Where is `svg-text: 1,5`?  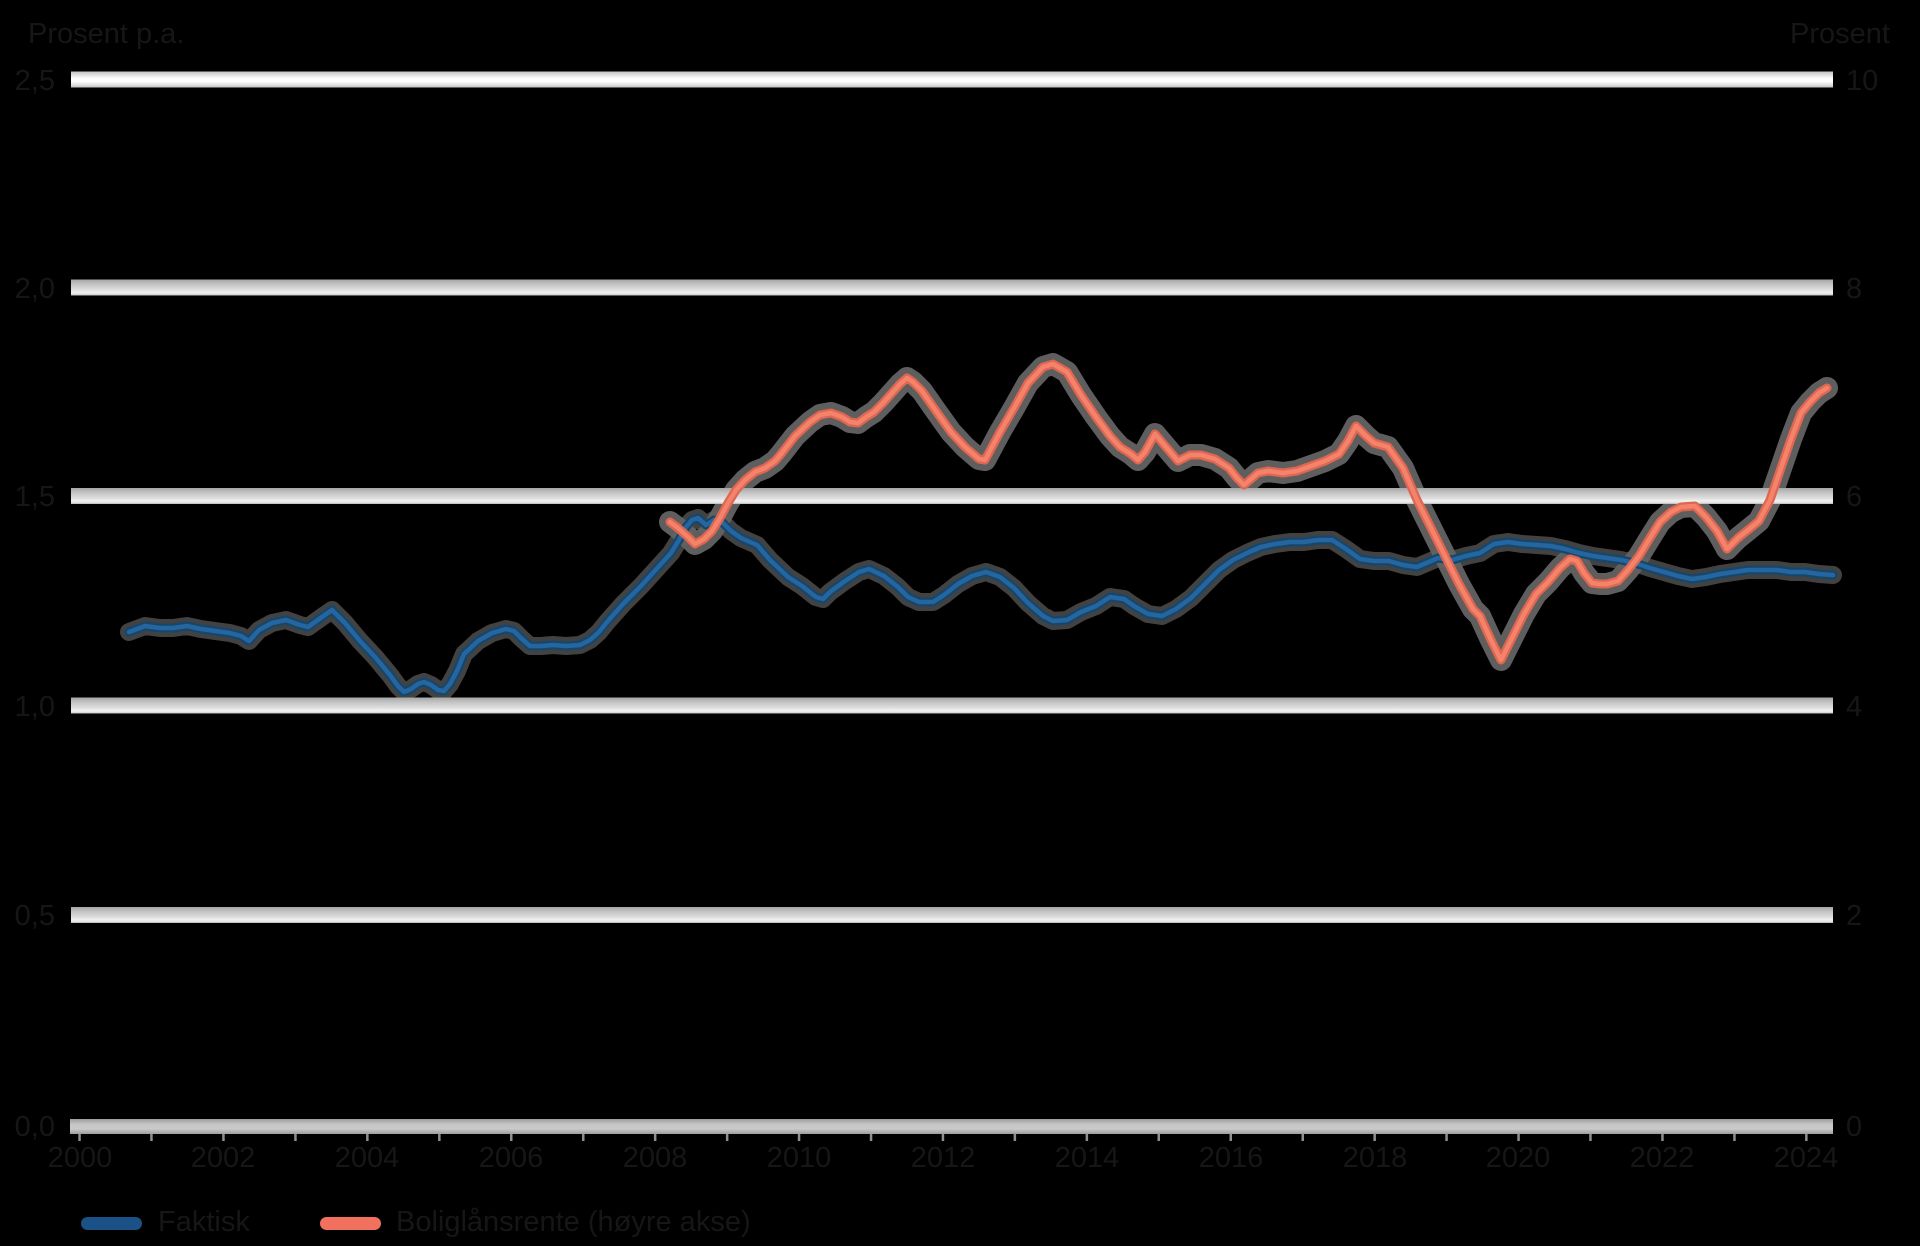
svg-text: 1,5 is located at coordinates (35, 497).